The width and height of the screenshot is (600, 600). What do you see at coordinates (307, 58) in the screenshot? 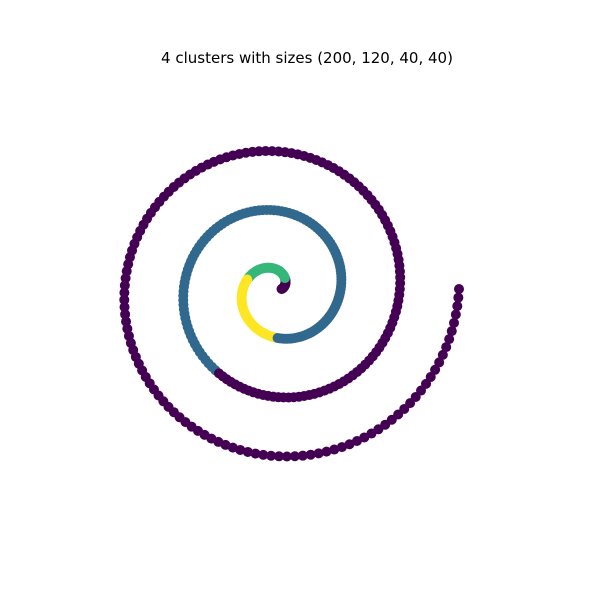
I see `chart-title: 4 clusters with sizes (200, 120, 40, 40)` at bounding box center [307, 58].